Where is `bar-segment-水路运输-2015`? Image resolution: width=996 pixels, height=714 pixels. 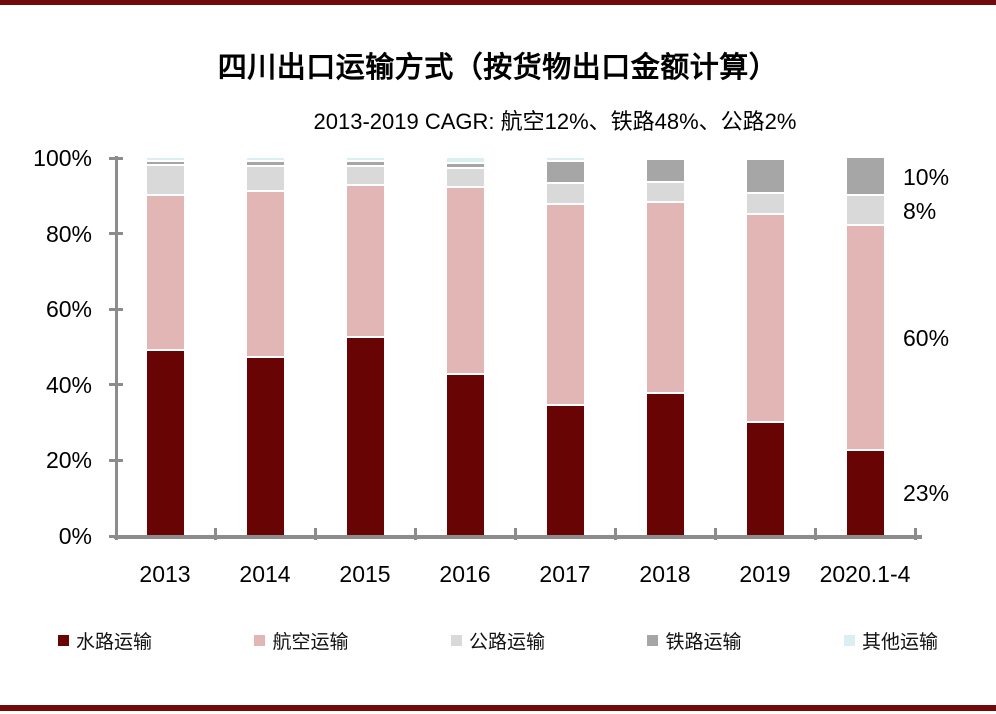 bar-segment-水路运输-2015 is located at coordinates (365, 436).